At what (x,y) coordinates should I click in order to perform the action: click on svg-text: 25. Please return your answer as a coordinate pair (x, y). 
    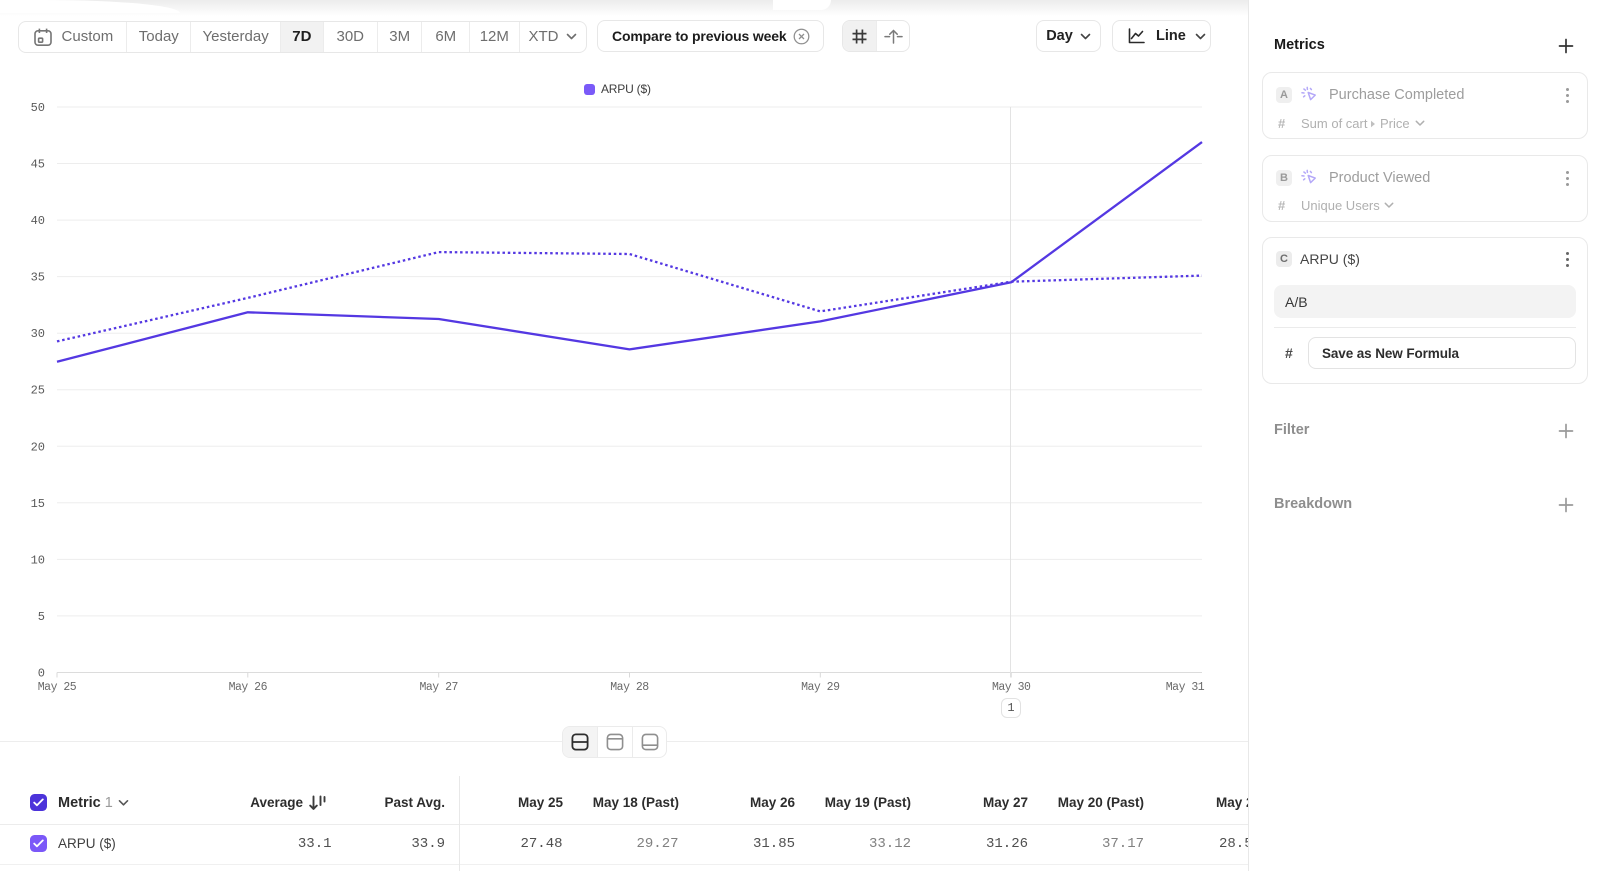
    Looking at the image, I should click on (38, 391).